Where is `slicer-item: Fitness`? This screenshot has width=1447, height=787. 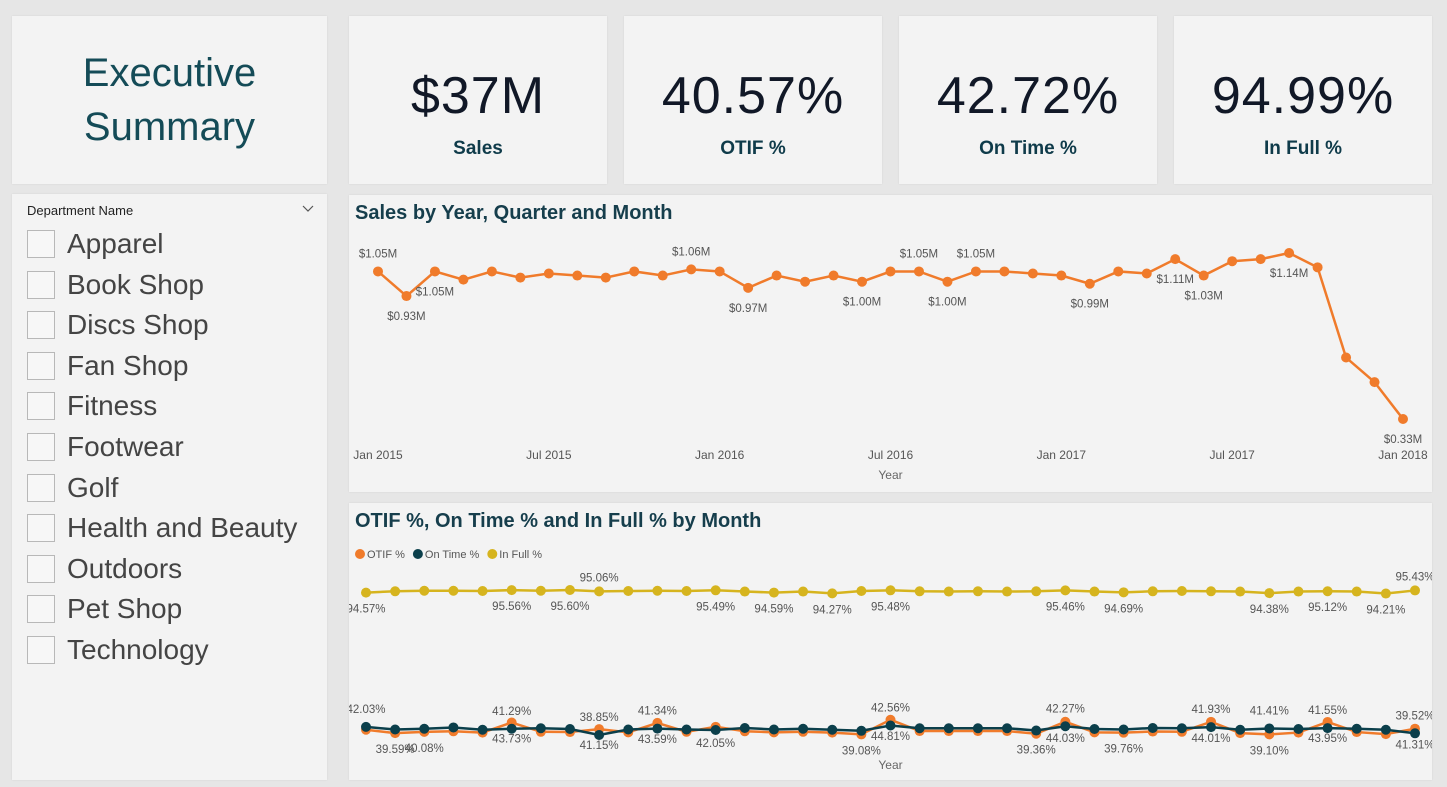
slicer-item: Fitness is located at coordinates (92, 405).